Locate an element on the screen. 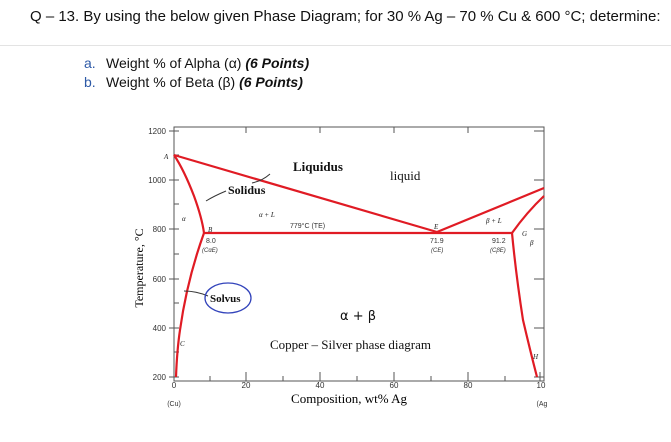 The height and width of the screenshot is (442, 671). solvus-circle is located at coordinates (228, 298).